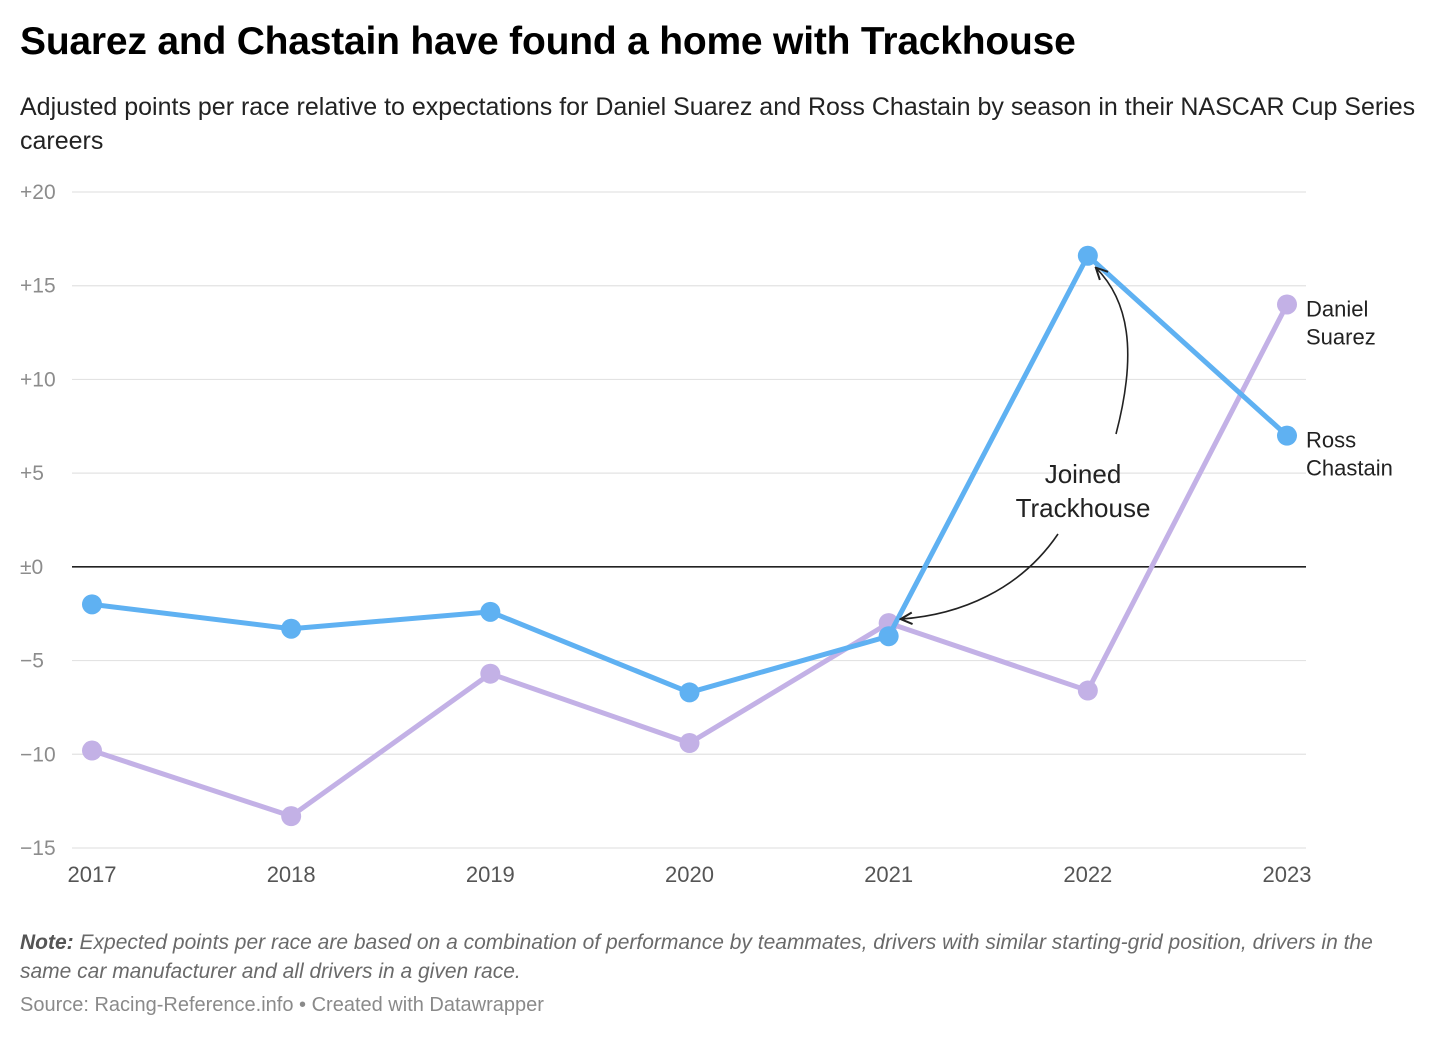 The image size is (1440, 1040). What do you see at coordinates (38, 848) in the screenshot?
I see `y-tick-label: −15` at bounding box center [38, 848].